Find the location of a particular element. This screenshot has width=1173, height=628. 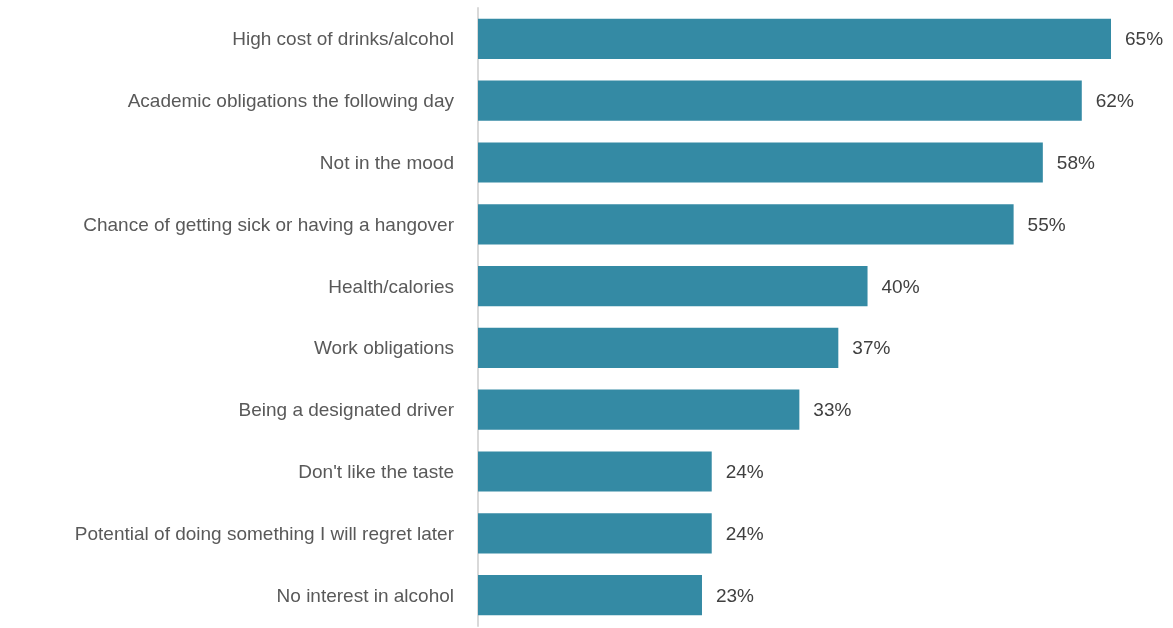

data-label: 65% is located at coordinates (1144, 39).